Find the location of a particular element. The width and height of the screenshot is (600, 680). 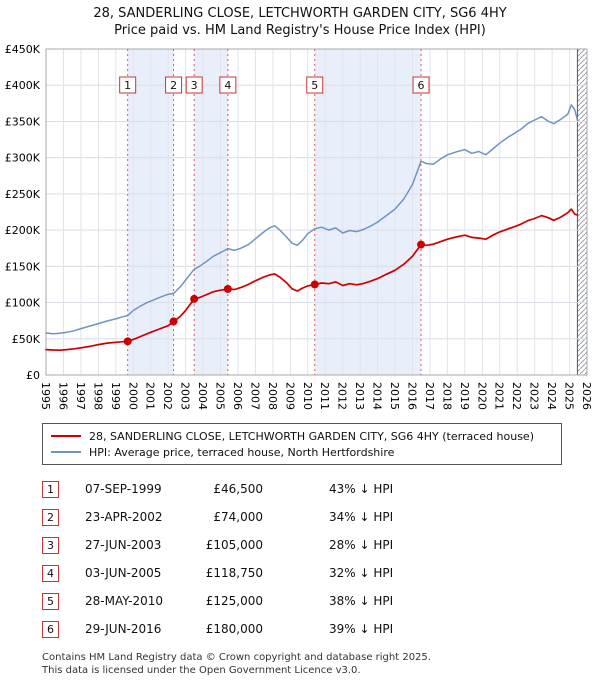

y-tick-label: £200K is located at coordinates (23, 230).